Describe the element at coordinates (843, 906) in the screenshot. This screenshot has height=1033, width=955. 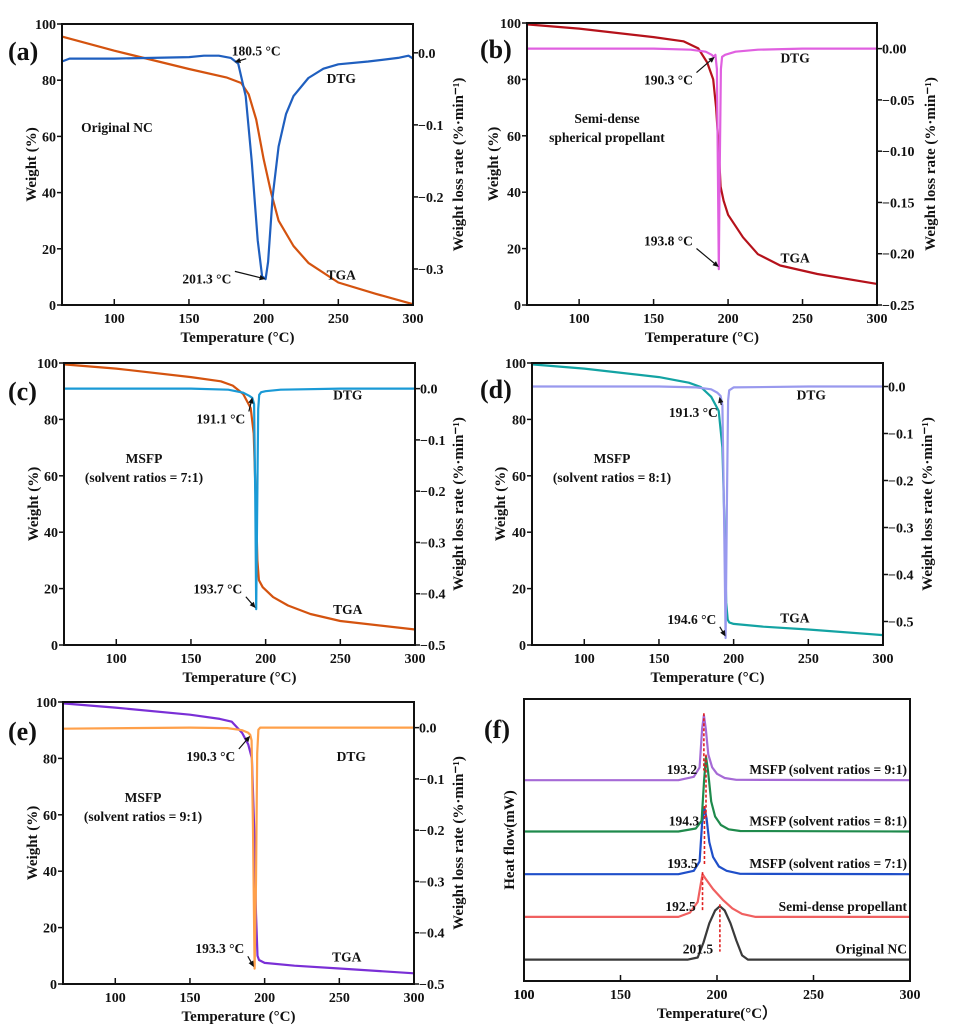
I see `curve-name-label: Semi-dense propellant` at that location.